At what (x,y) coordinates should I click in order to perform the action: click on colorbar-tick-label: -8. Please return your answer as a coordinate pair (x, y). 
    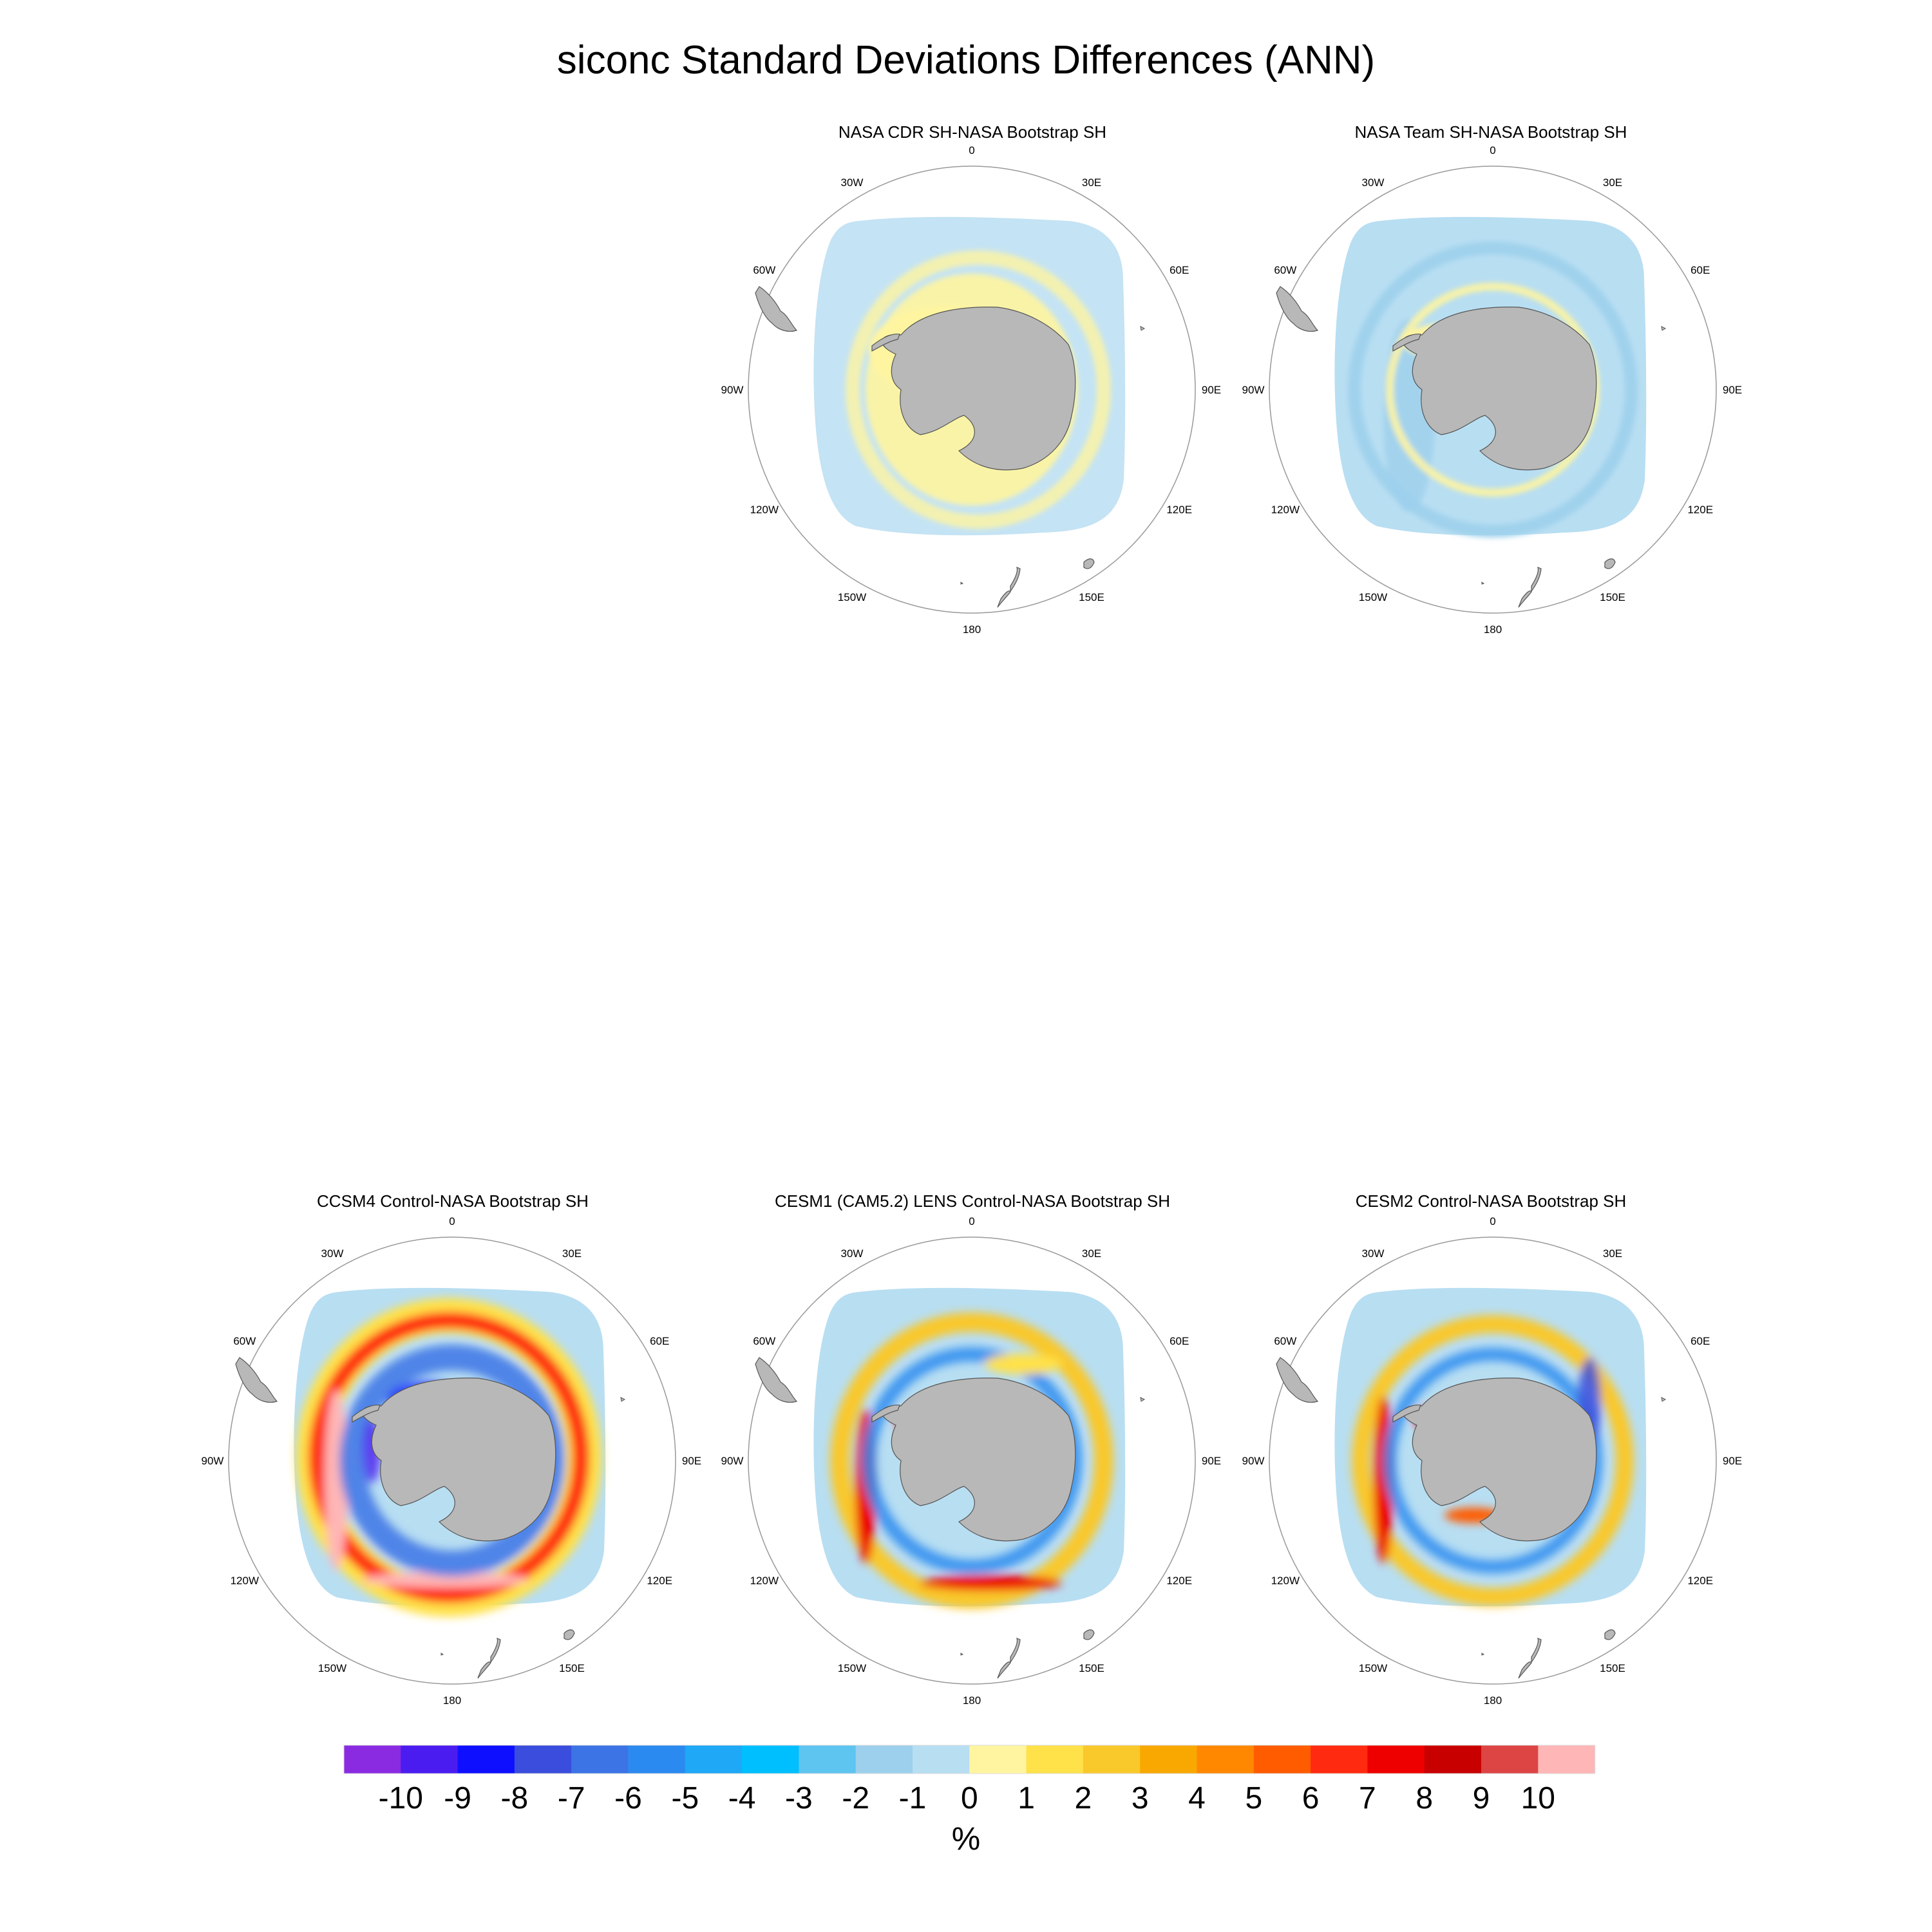
    Looking at the image, I should click on (515, 1798).